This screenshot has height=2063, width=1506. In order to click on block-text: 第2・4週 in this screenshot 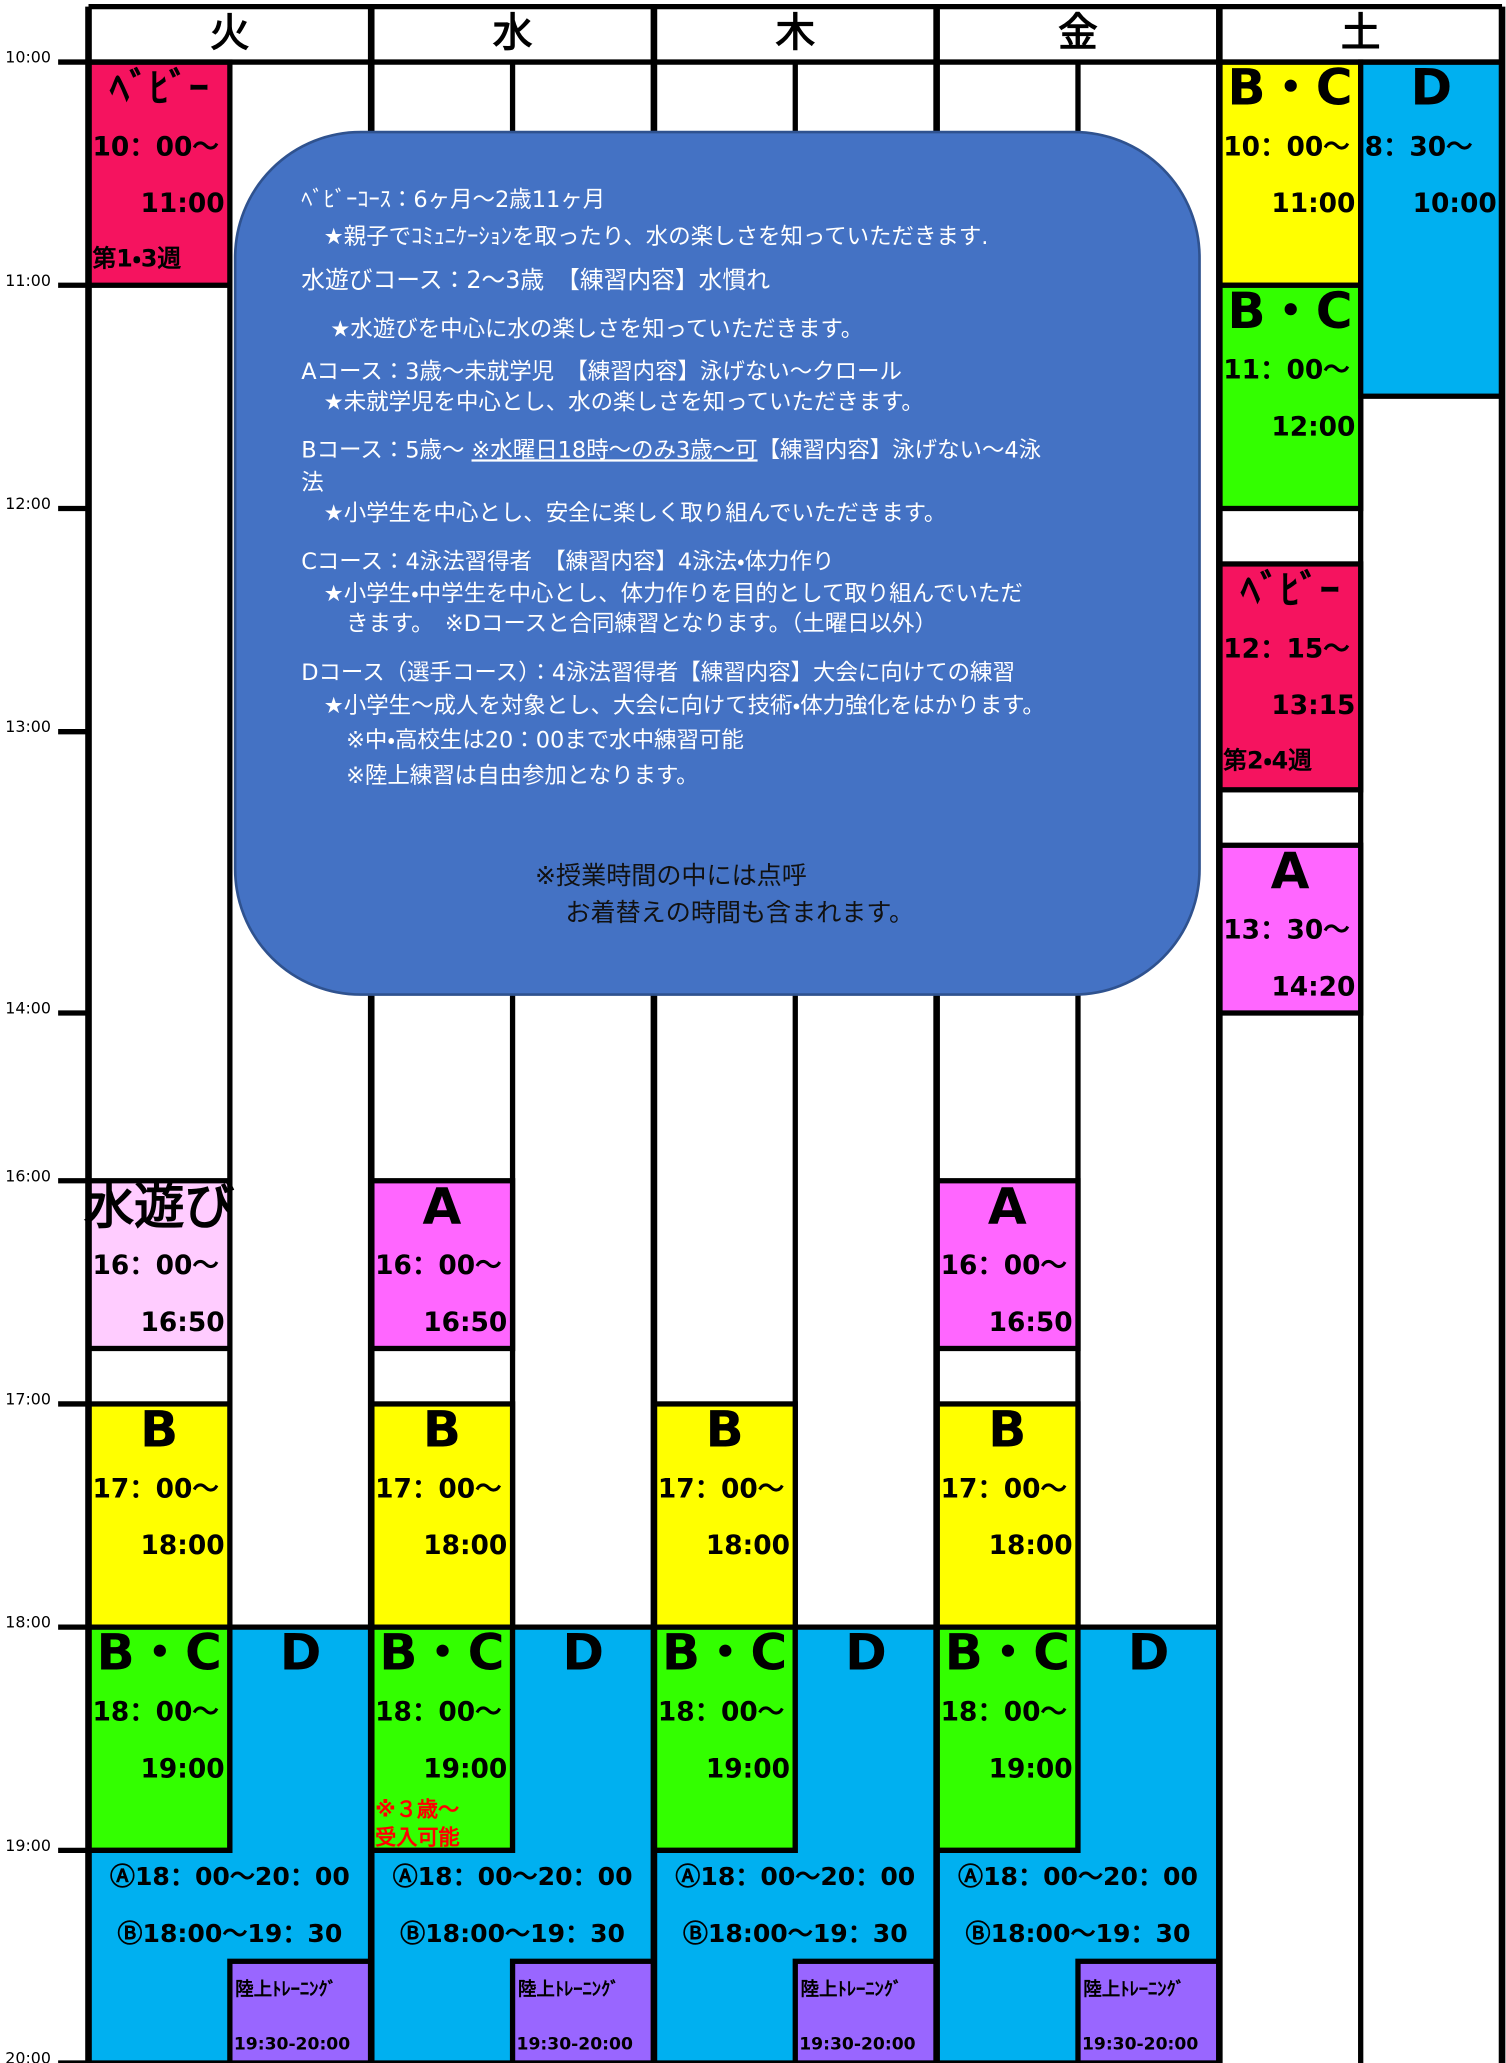, I will do `click(1267, 761)`.